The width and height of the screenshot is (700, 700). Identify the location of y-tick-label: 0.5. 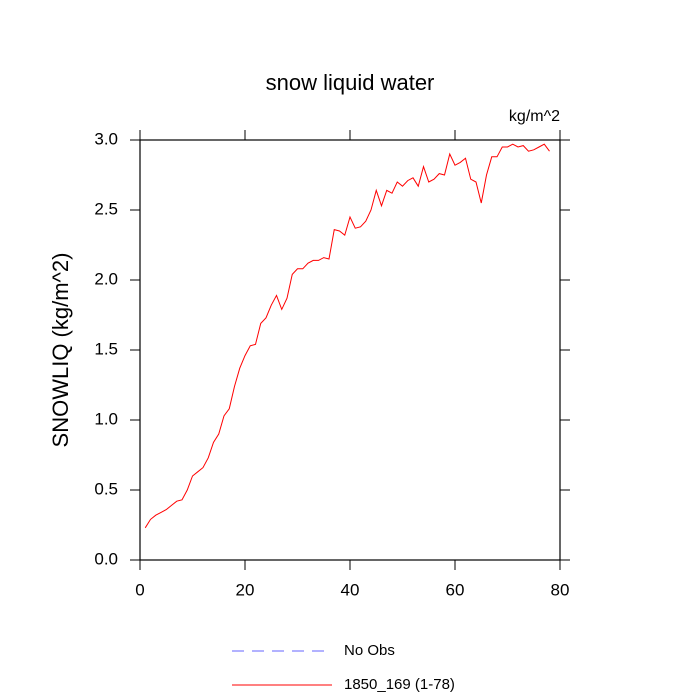
(106, 488).